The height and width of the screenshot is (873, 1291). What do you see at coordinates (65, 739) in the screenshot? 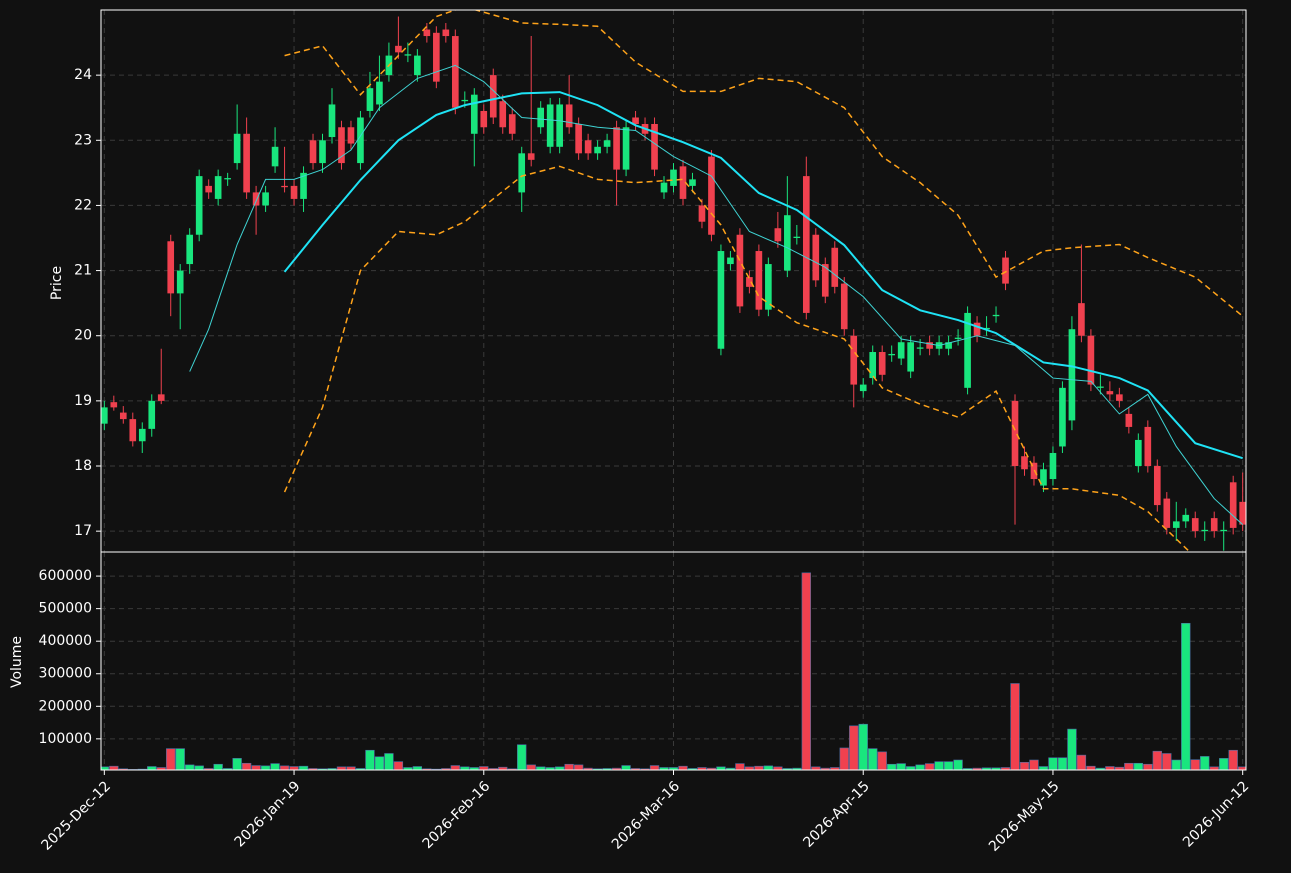
I see `y-tick-label: 100000` at bounding box center [65, 739].